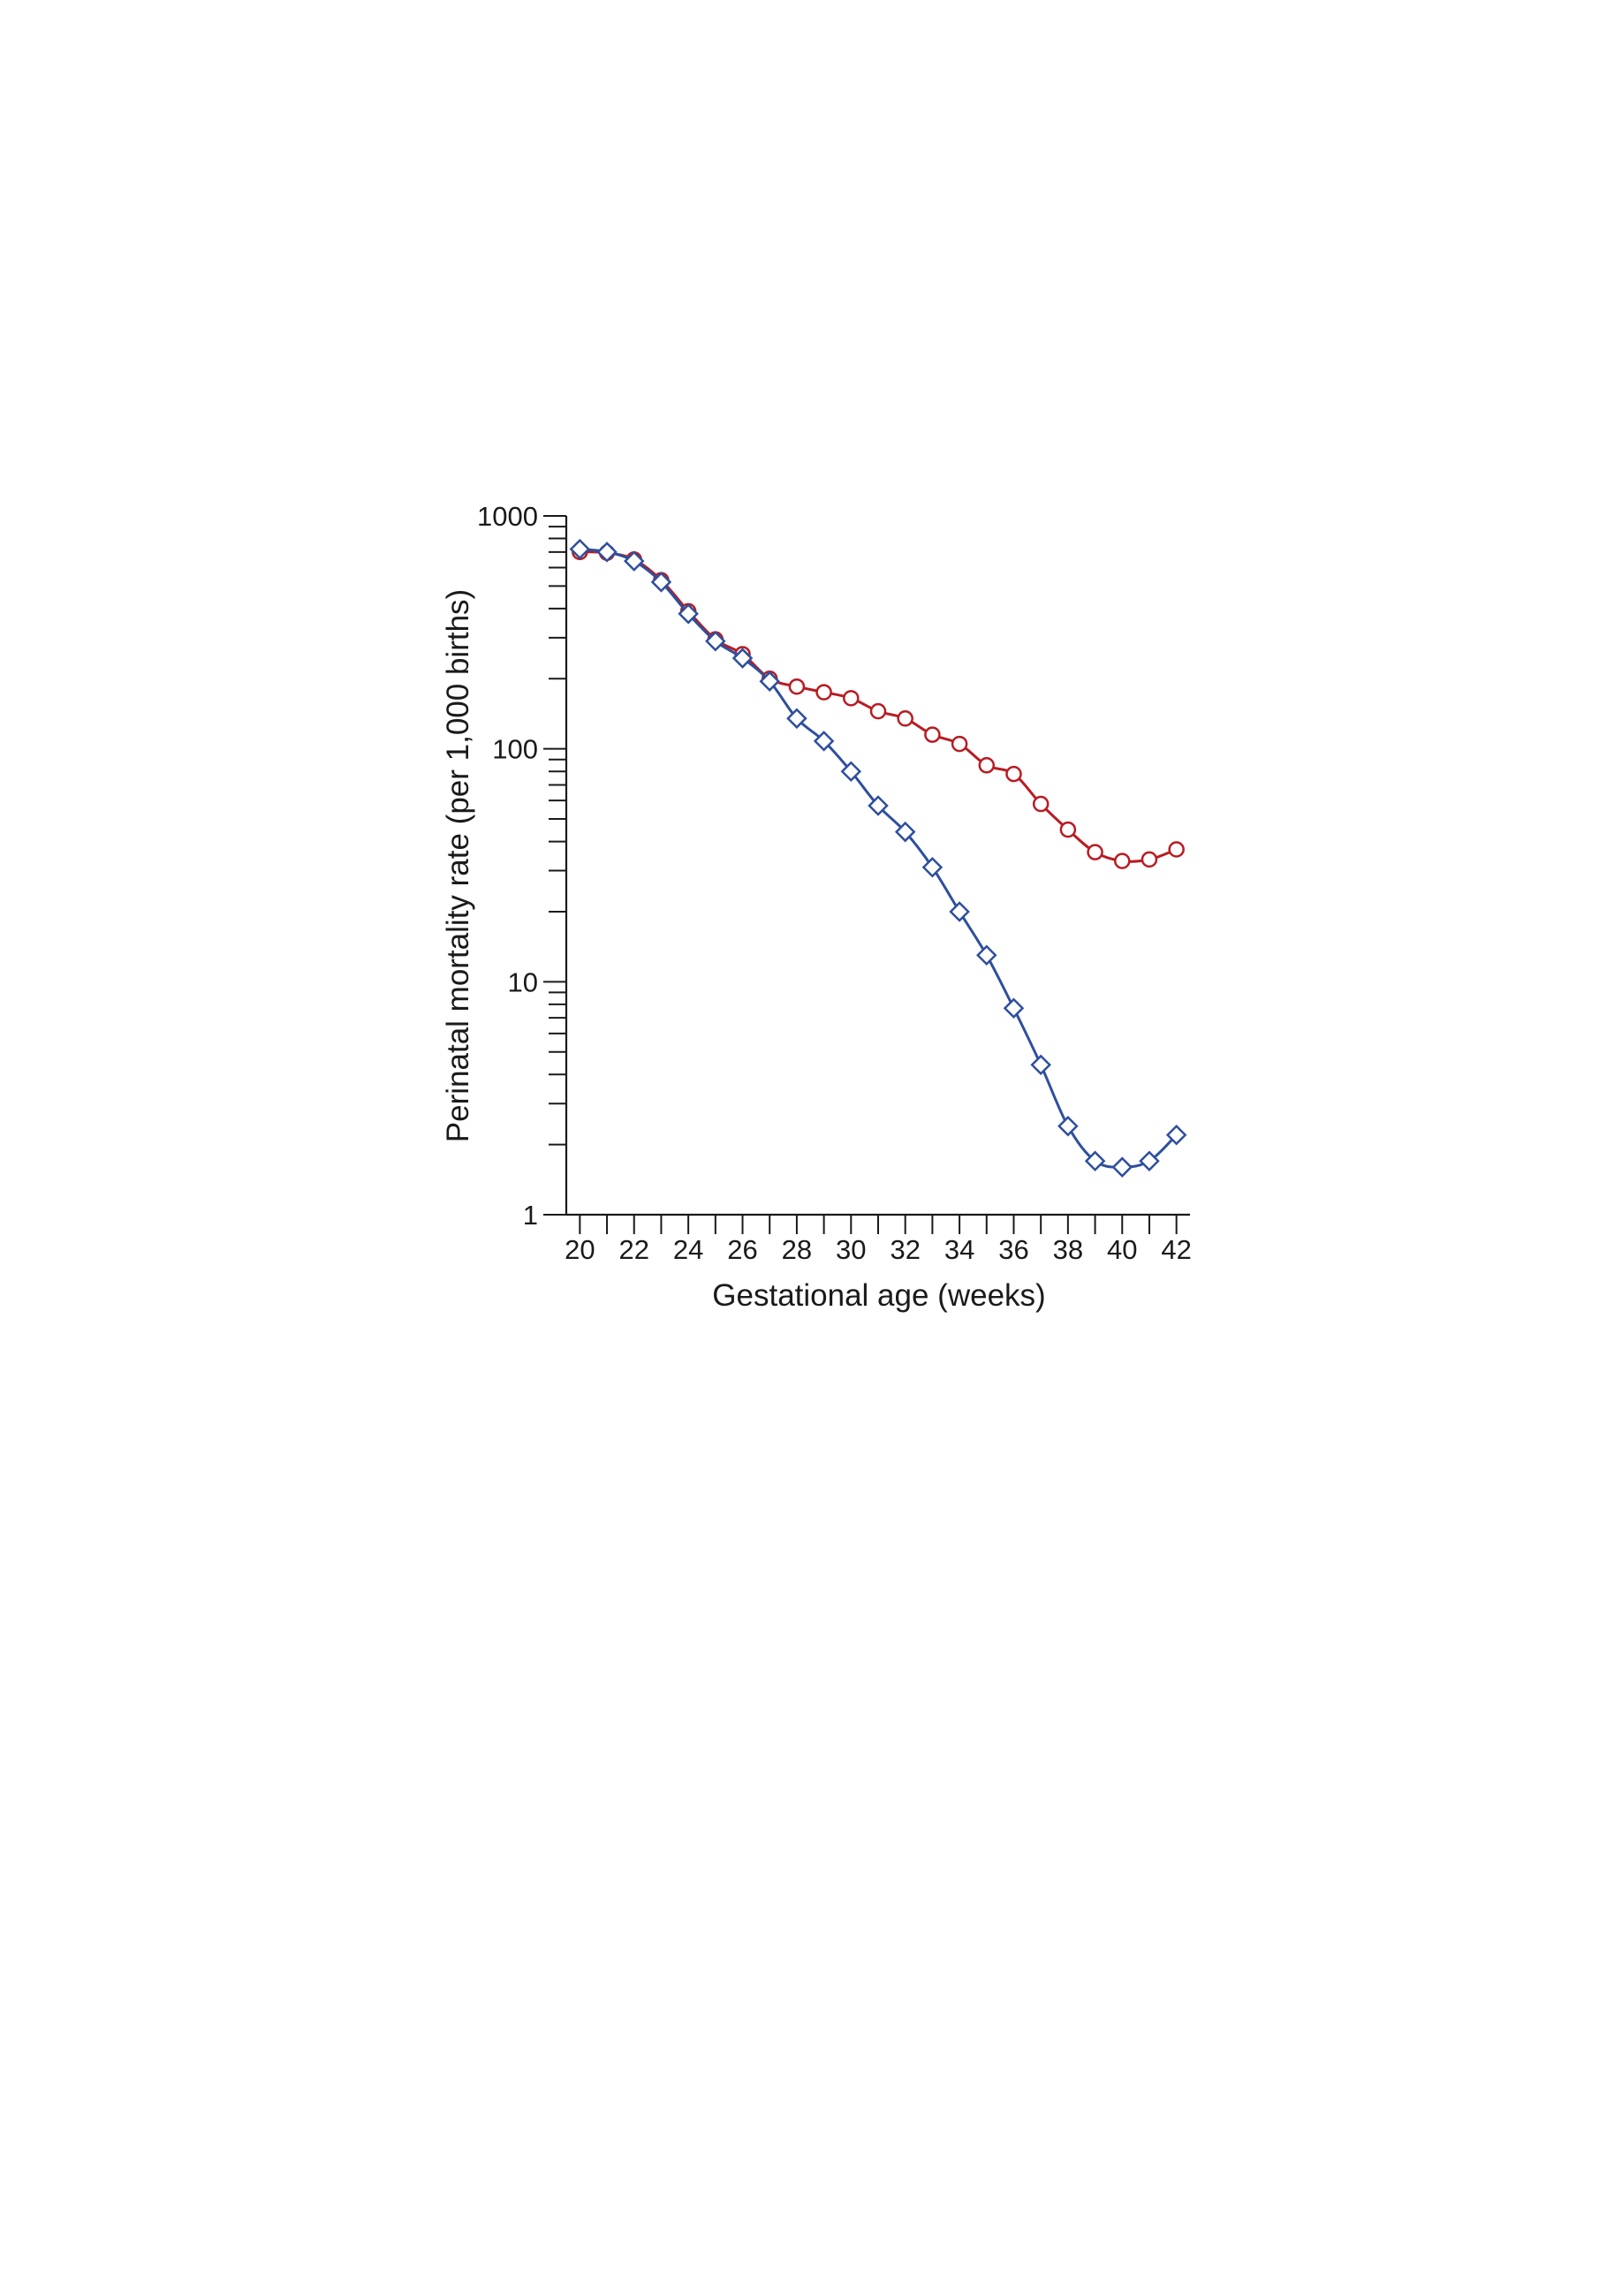  I want to click on y-tick-label: 10, so click(523, 981).